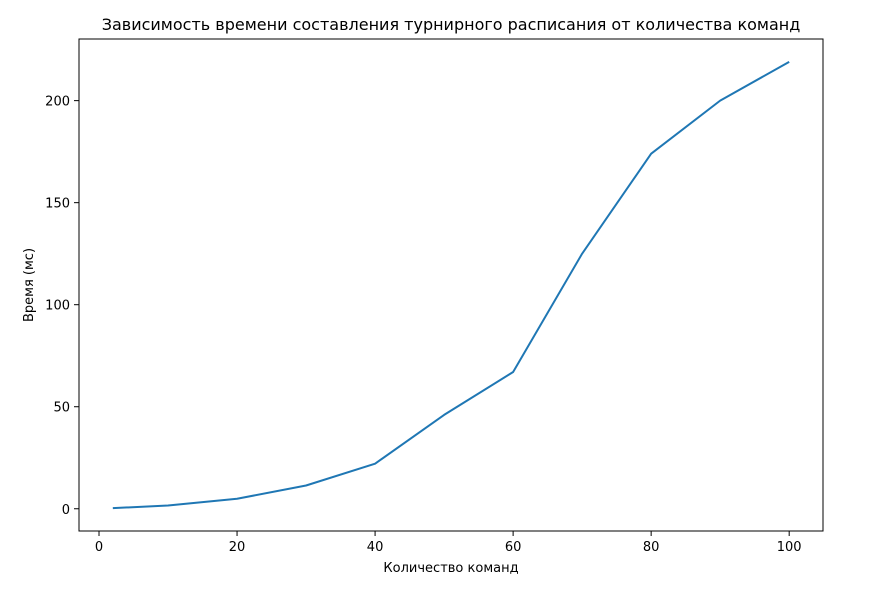 The image size is (878, 590). Describe the element at coordinates (57, 102) in the screenshot. I see `y-tick-label: 200` at that location.